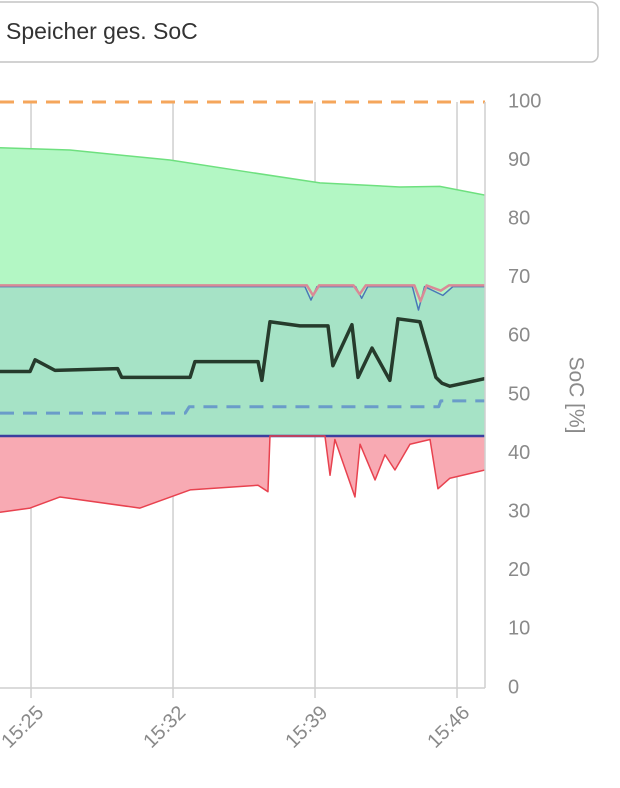 The height and width of the screenshot is (788, 620). What do you see at coordinates (519, 453) in the screenshot?
I see `y-tick-label: 40` at bounding box center [519, 453].